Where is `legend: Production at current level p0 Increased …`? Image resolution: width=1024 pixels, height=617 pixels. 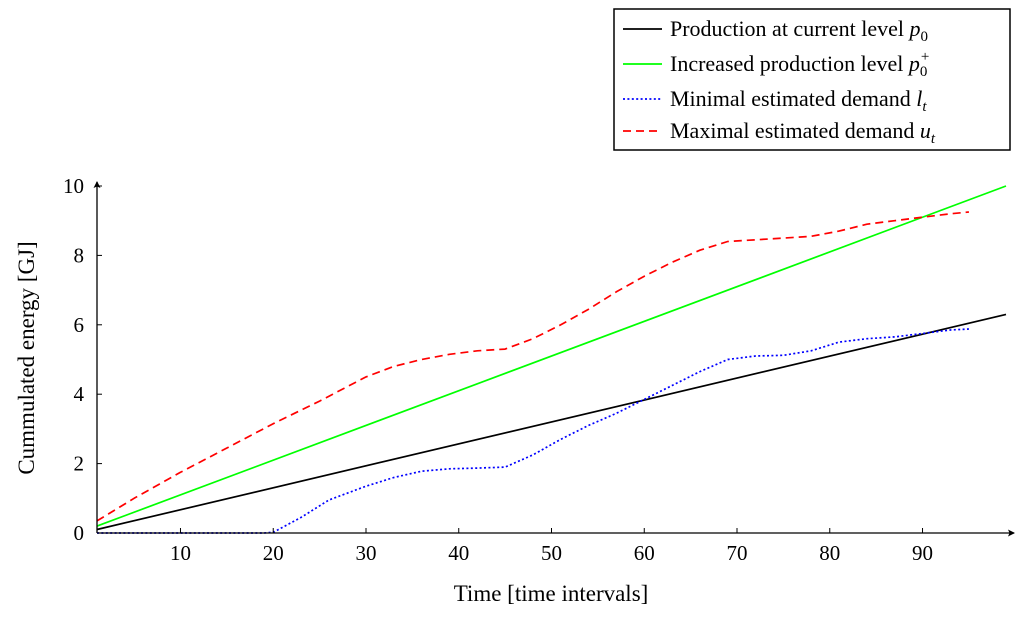
legend: Production at current level p0 Increased … is located at coordinates (812, 79).